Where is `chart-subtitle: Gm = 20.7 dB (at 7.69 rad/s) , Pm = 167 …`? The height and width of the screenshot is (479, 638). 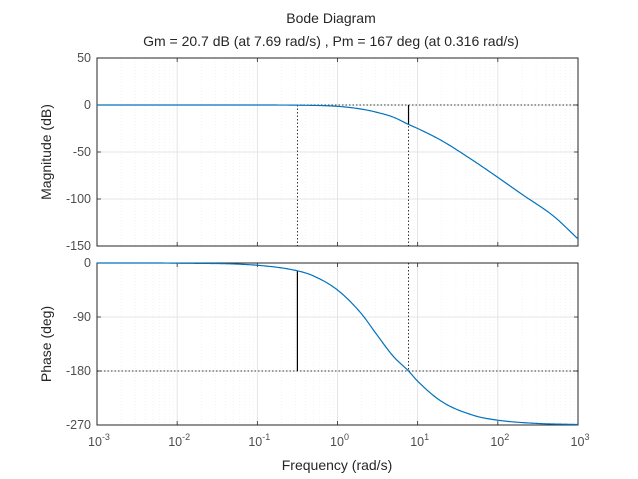 chart-subtitle: Gm = 20.7 dB (at 7.69 rad/s) , Pm = 167 … is located at coordinates (331, 41).